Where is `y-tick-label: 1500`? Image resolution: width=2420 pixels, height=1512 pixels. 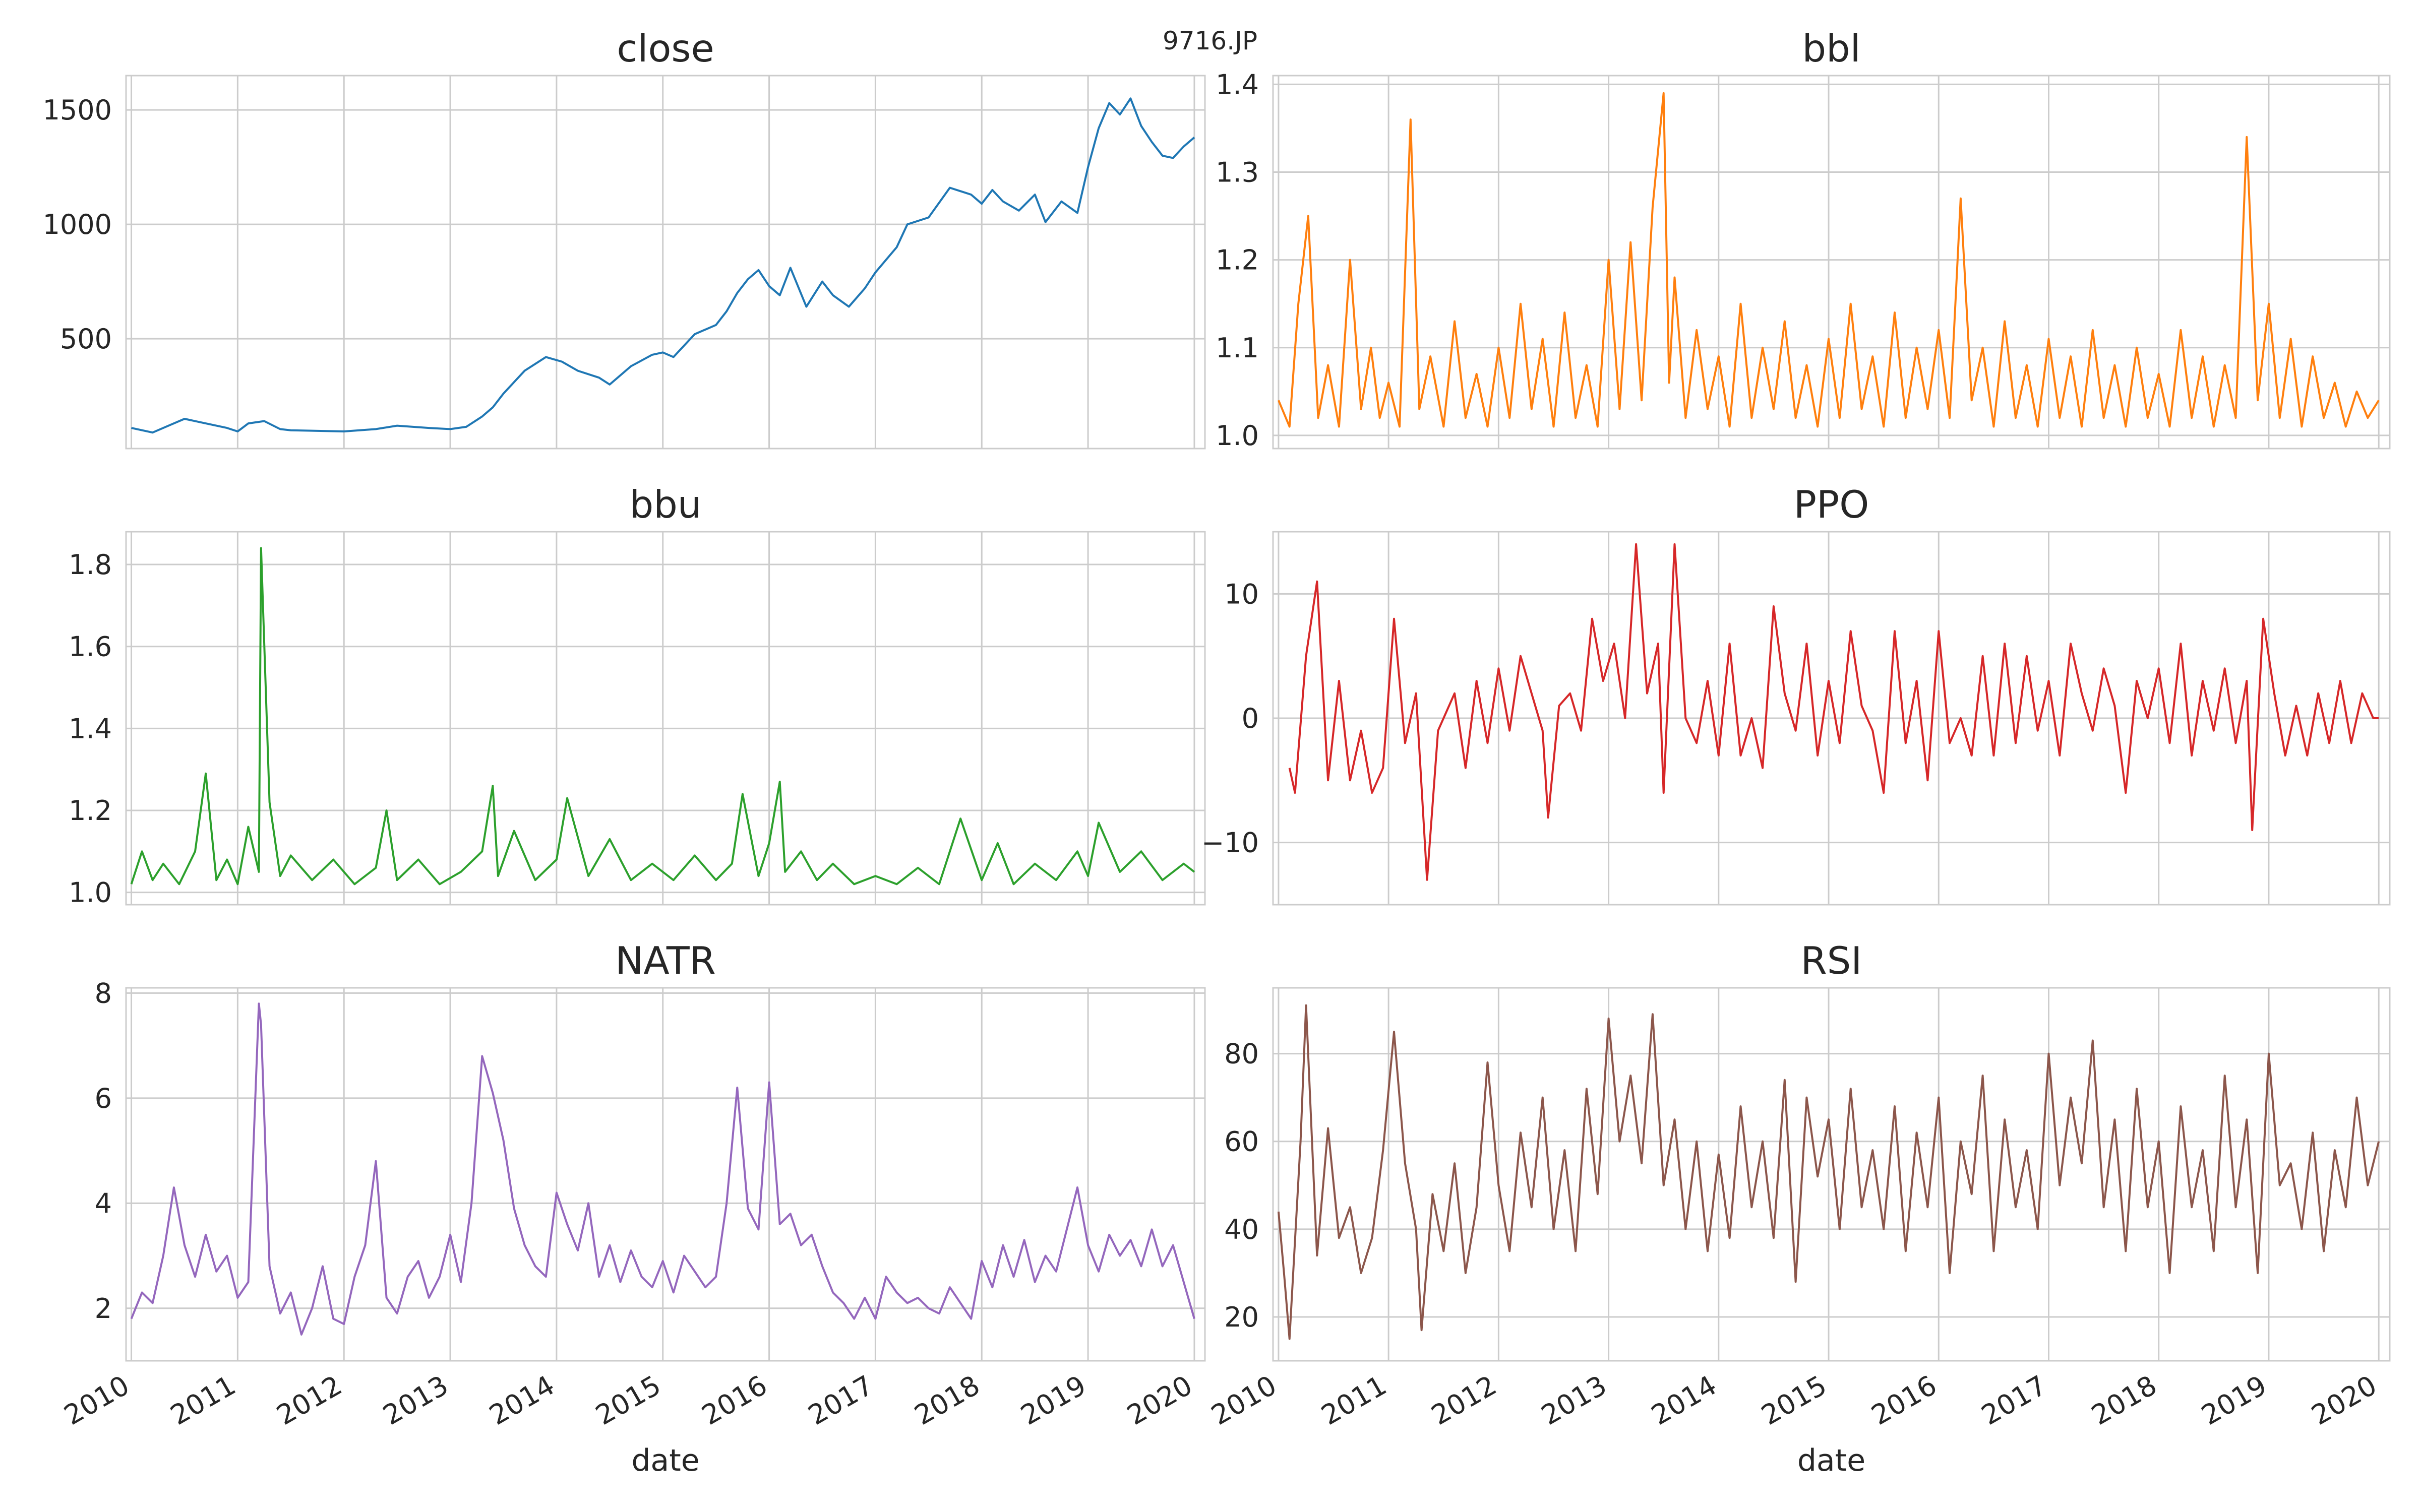 y-tick-label: 1500 is located at coordinates (77, 110).